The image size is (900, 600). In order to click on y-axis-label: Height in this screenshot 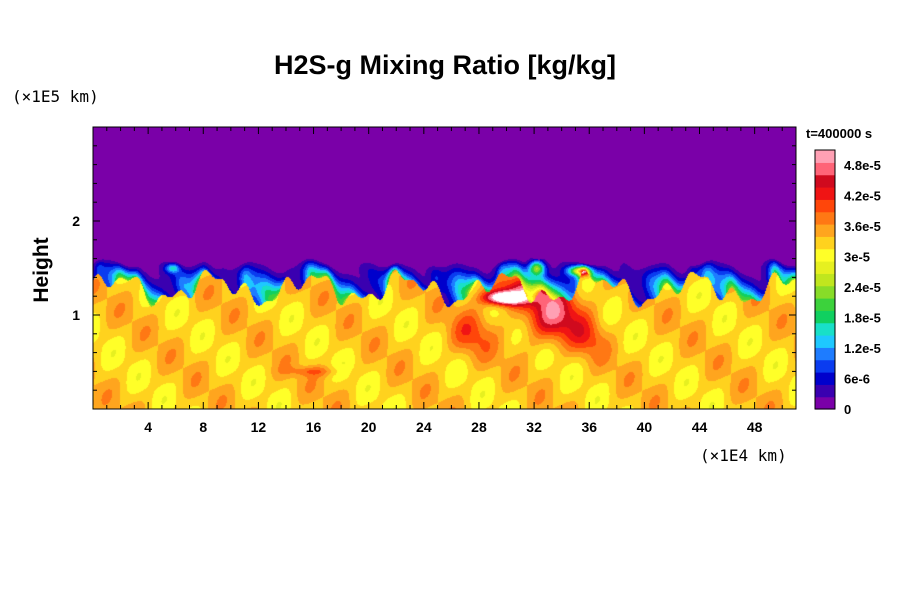, I will do `click(41, 269)`.